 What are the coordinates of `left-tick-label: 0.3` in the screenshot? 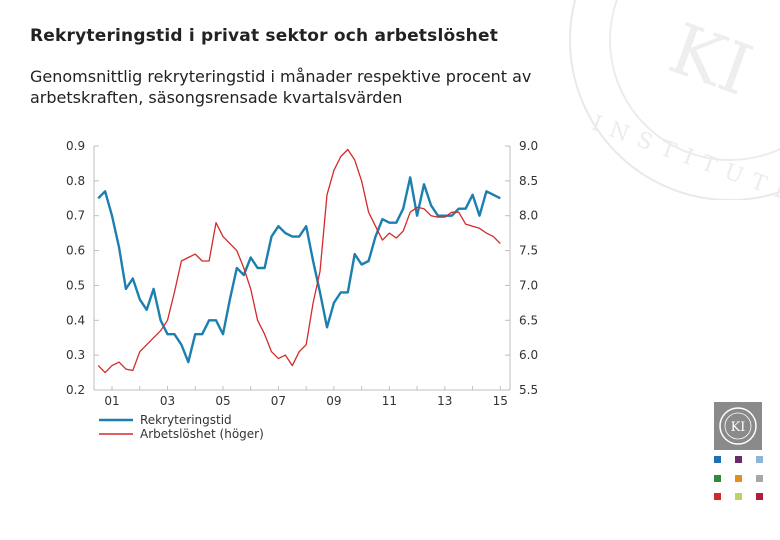 It's located at (75, 355).